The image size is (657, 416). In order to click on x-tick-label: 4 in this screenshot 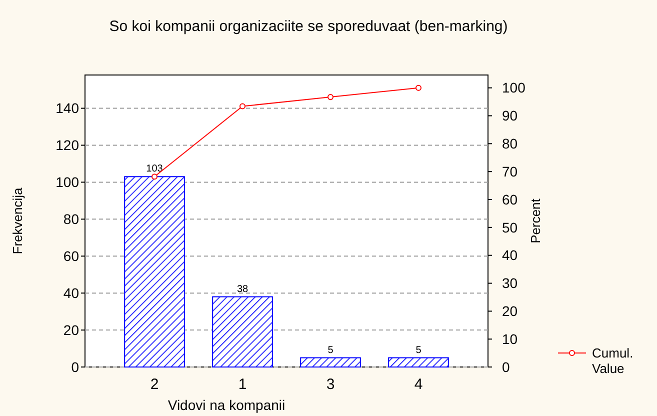, I will do `click(418, 384)`.